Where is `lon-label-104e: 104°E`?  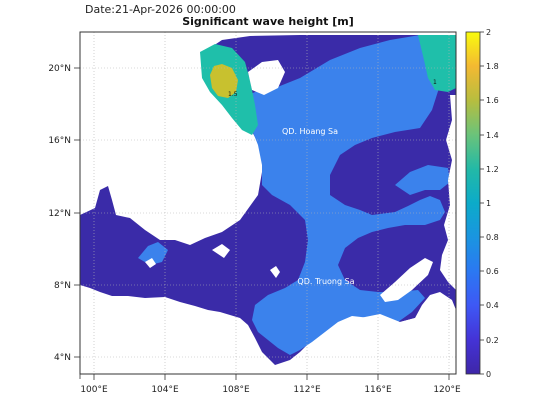 lon-label-104e: 104°E is located at coordinates (165, 390).